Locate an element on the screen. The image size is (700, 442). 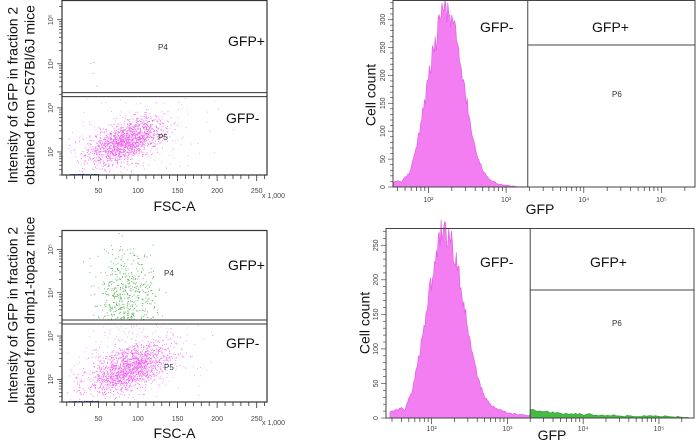
y-tick-label: 150 is located at coordinates (383, 103).